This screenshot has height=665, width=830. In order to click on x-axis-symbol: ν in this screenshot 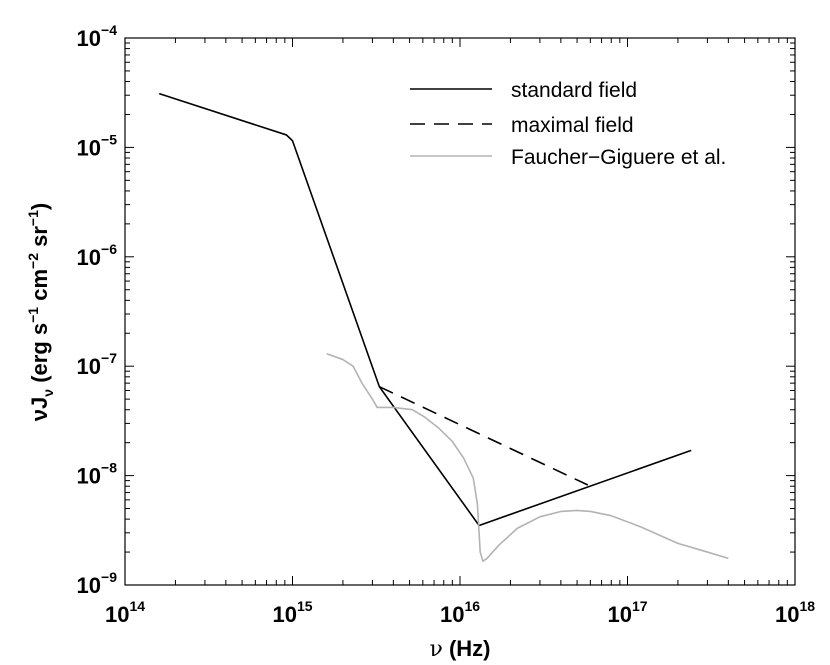, I will do `click(435, 649)`.